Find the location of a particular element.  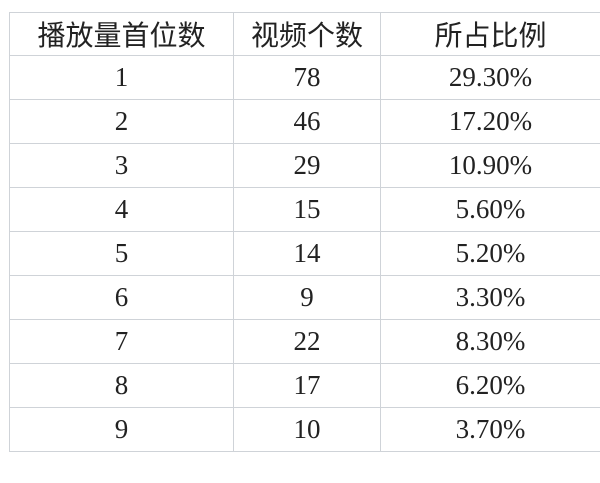

table-row: 6 9 3.30% is located at coordinates (304, 297).